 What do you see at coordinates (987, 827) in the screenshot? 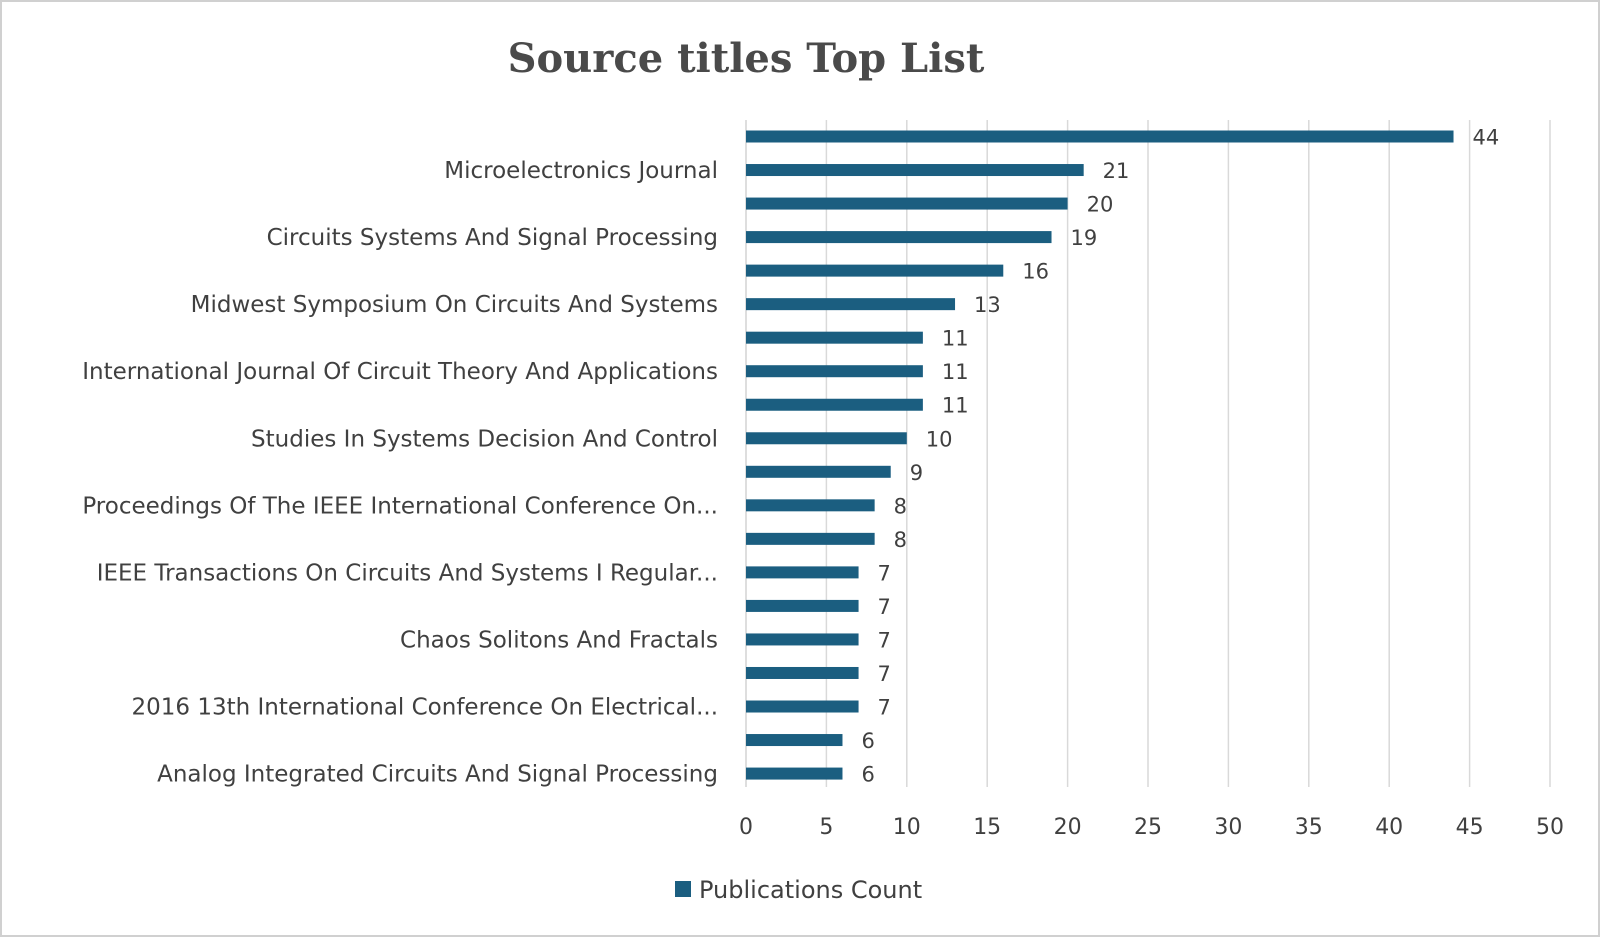
I see `x-tick-label: 15` at bounding box center [987, 827].